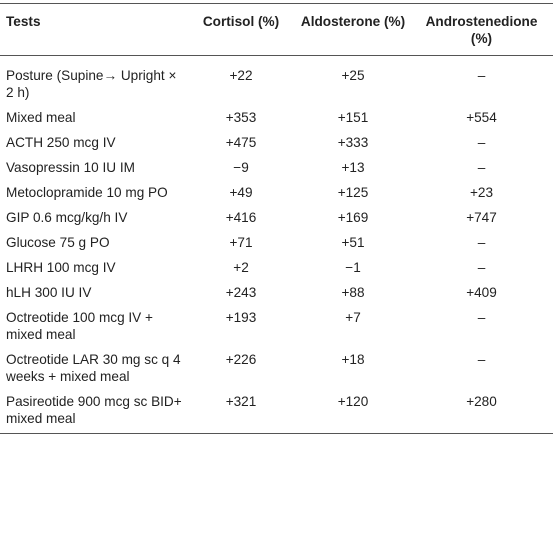 This screenshot has width=556, height=554. Describe the element at coordinates (241, 317) in the screenshot. I see `cortisol-cell: +193` at that location.